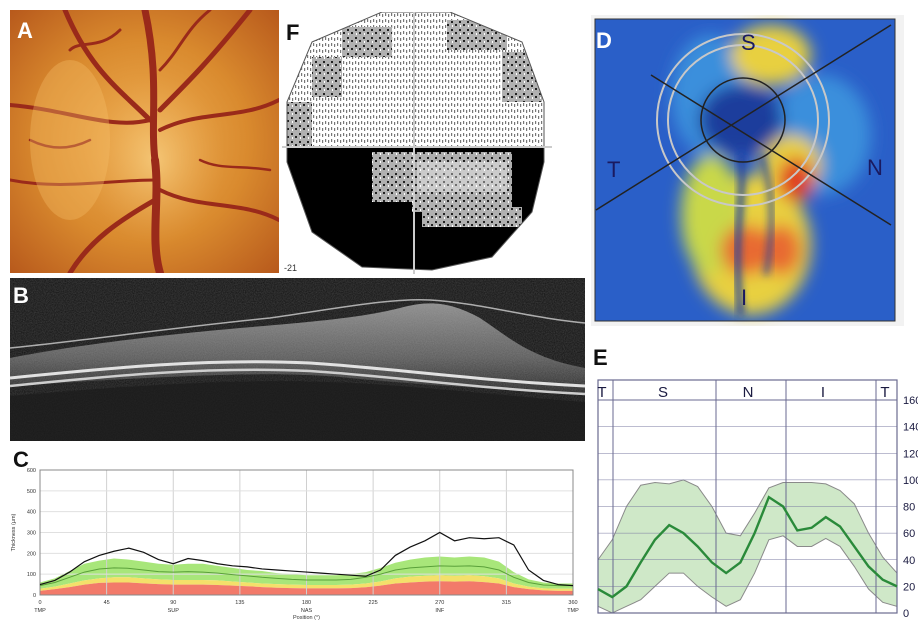 The width and height of the screenshot is (918, 621). I want to click on panel-label-c: C, so click(21, 459).